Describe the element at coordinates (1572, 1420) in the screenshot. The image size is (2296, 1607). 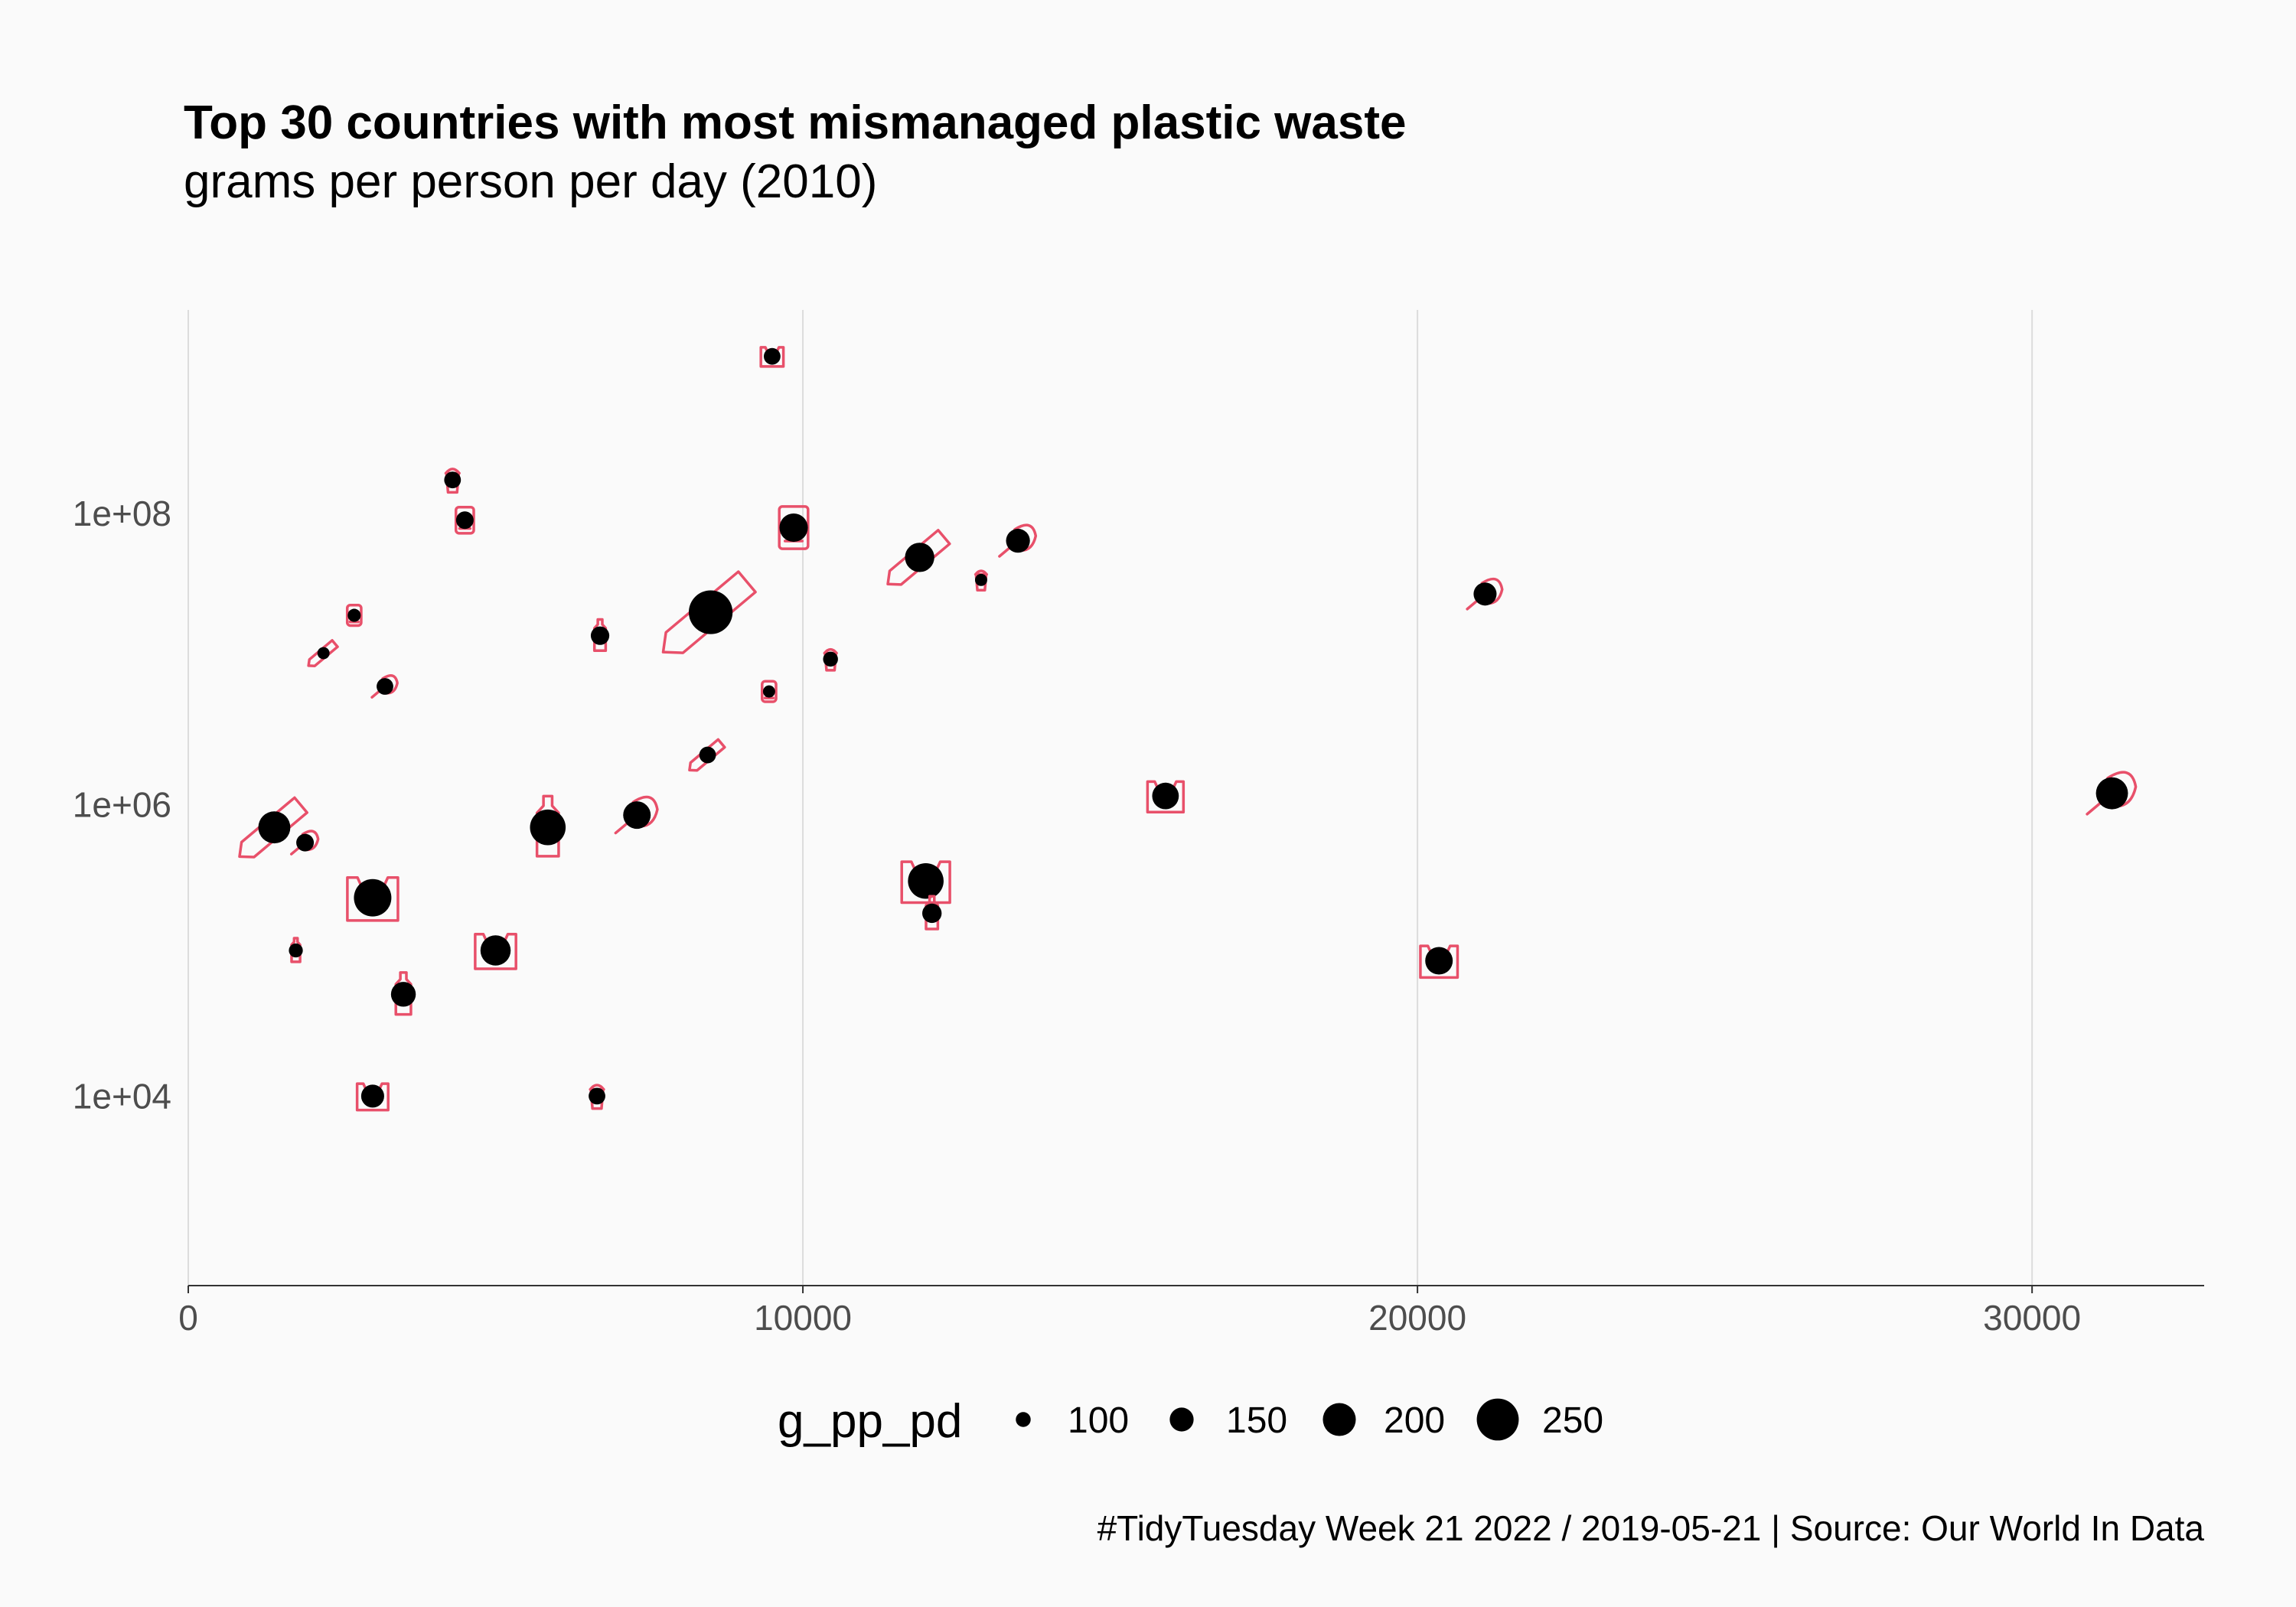
I see `legend-label: 250` at that location.